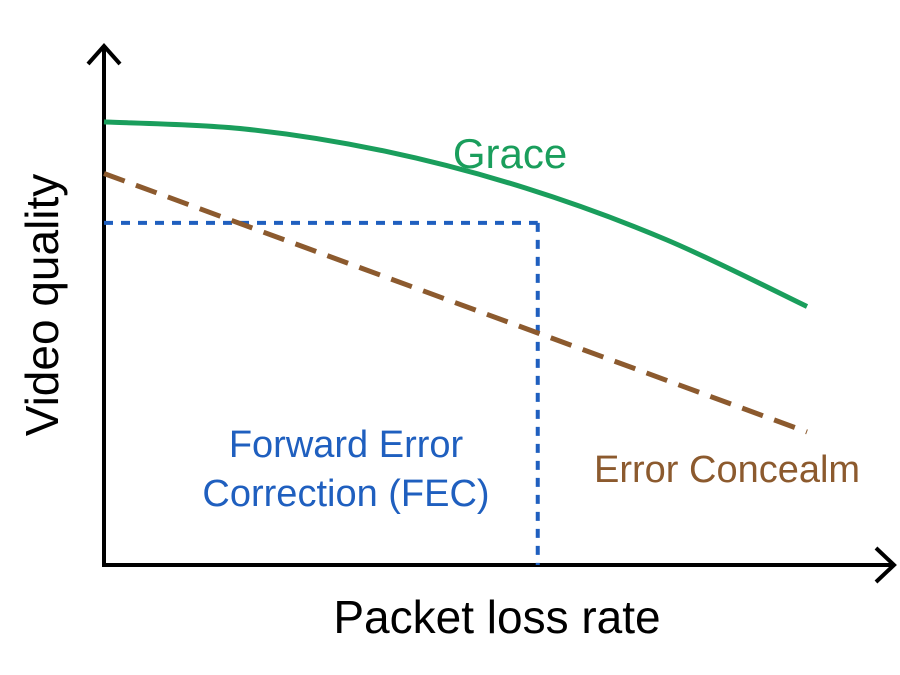  Describe the element at coordinates (496, 617) in the screenshot. I see `x-axis-label: Packet loss rate` at that location.